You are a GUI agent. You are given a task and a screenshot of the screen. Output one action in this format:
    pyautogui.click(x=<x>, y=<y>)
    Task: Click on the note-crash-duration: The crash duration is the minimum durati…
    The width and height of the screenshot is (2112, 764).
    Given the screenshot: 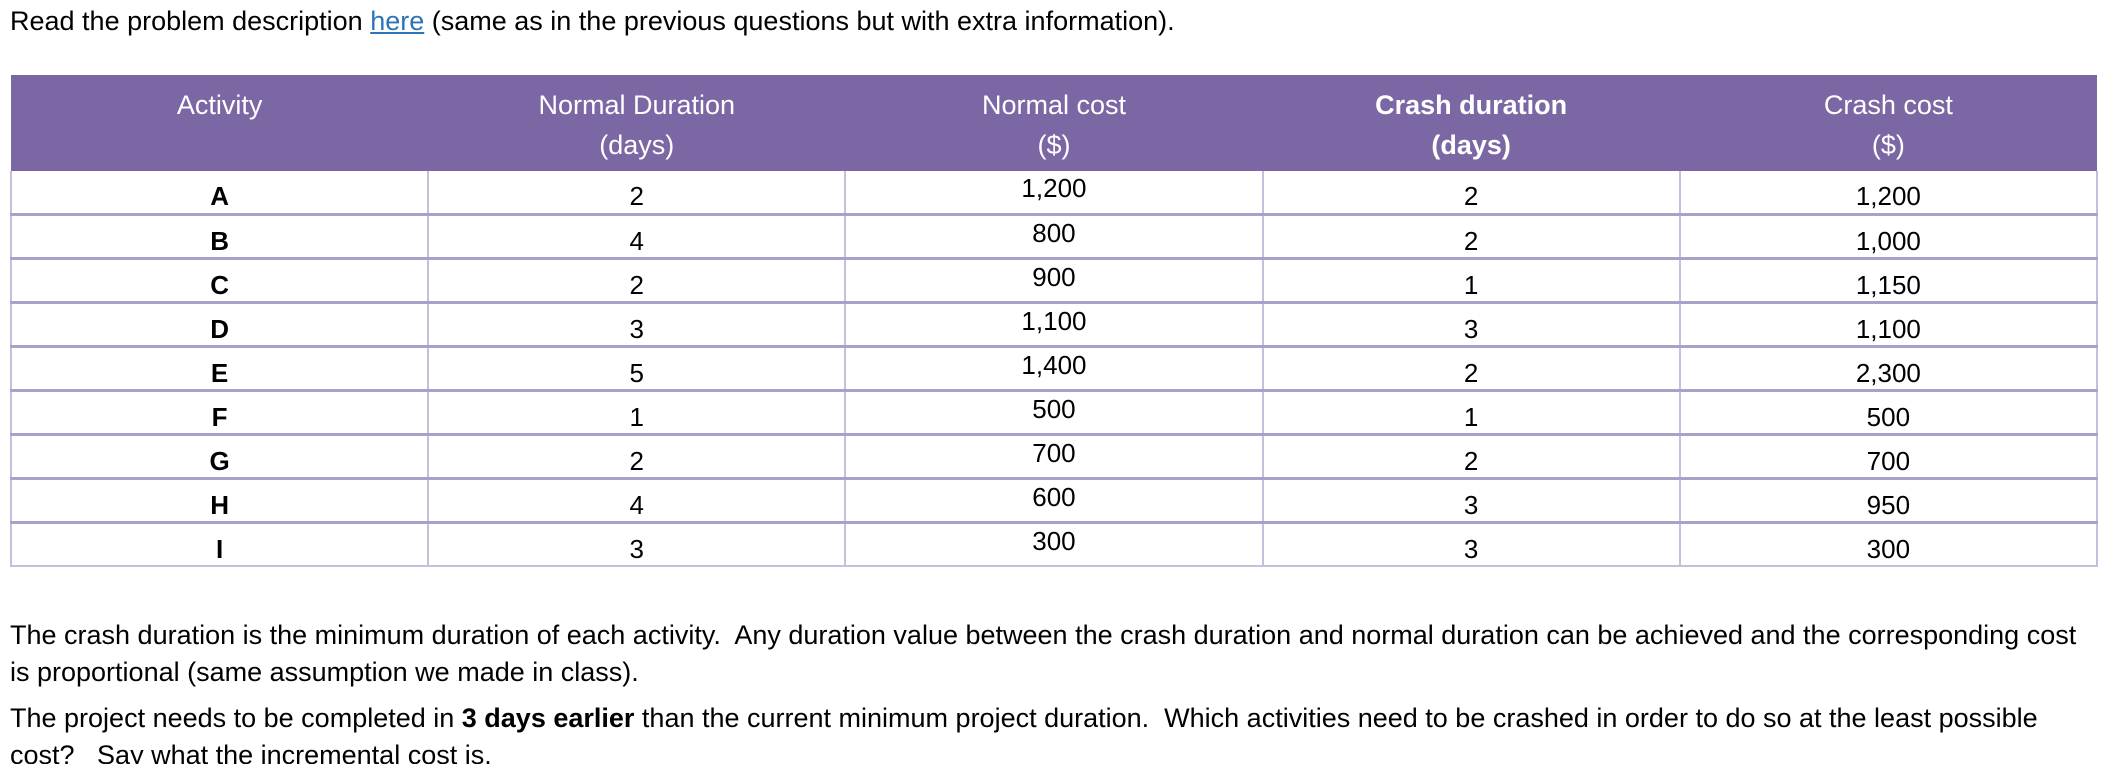 What is the action you would take?
    pyautogui.click(x=1047, y=653)
    